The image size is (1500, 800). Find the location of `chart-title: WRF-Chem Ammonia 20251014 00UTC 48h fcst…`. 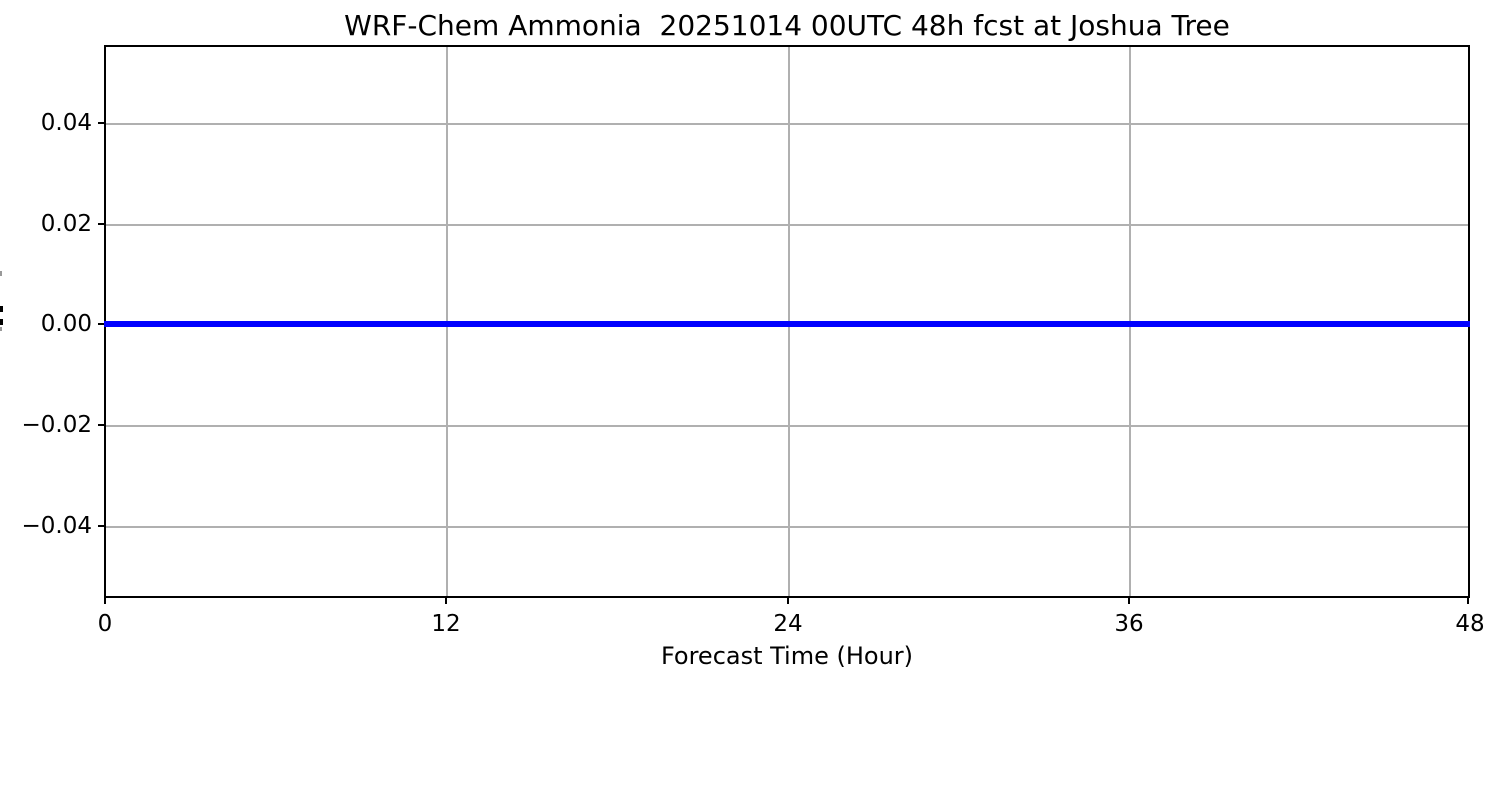

chart-title: WRF-Chem Ammonia 20251014 00UTC 48h fcst… is located at coordinates (787, 25).